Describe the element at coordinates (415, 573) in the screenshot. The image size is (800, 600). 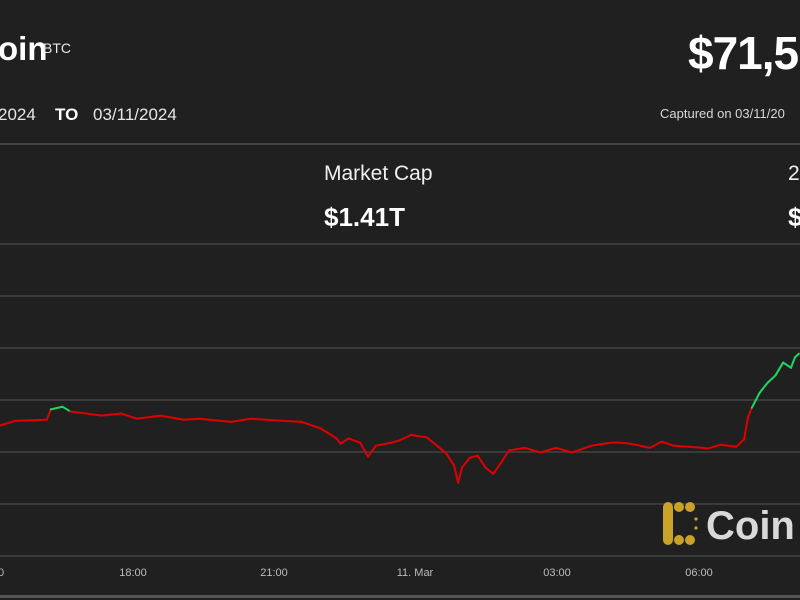
I see `x-tick-label: 11. Mar` at that location.